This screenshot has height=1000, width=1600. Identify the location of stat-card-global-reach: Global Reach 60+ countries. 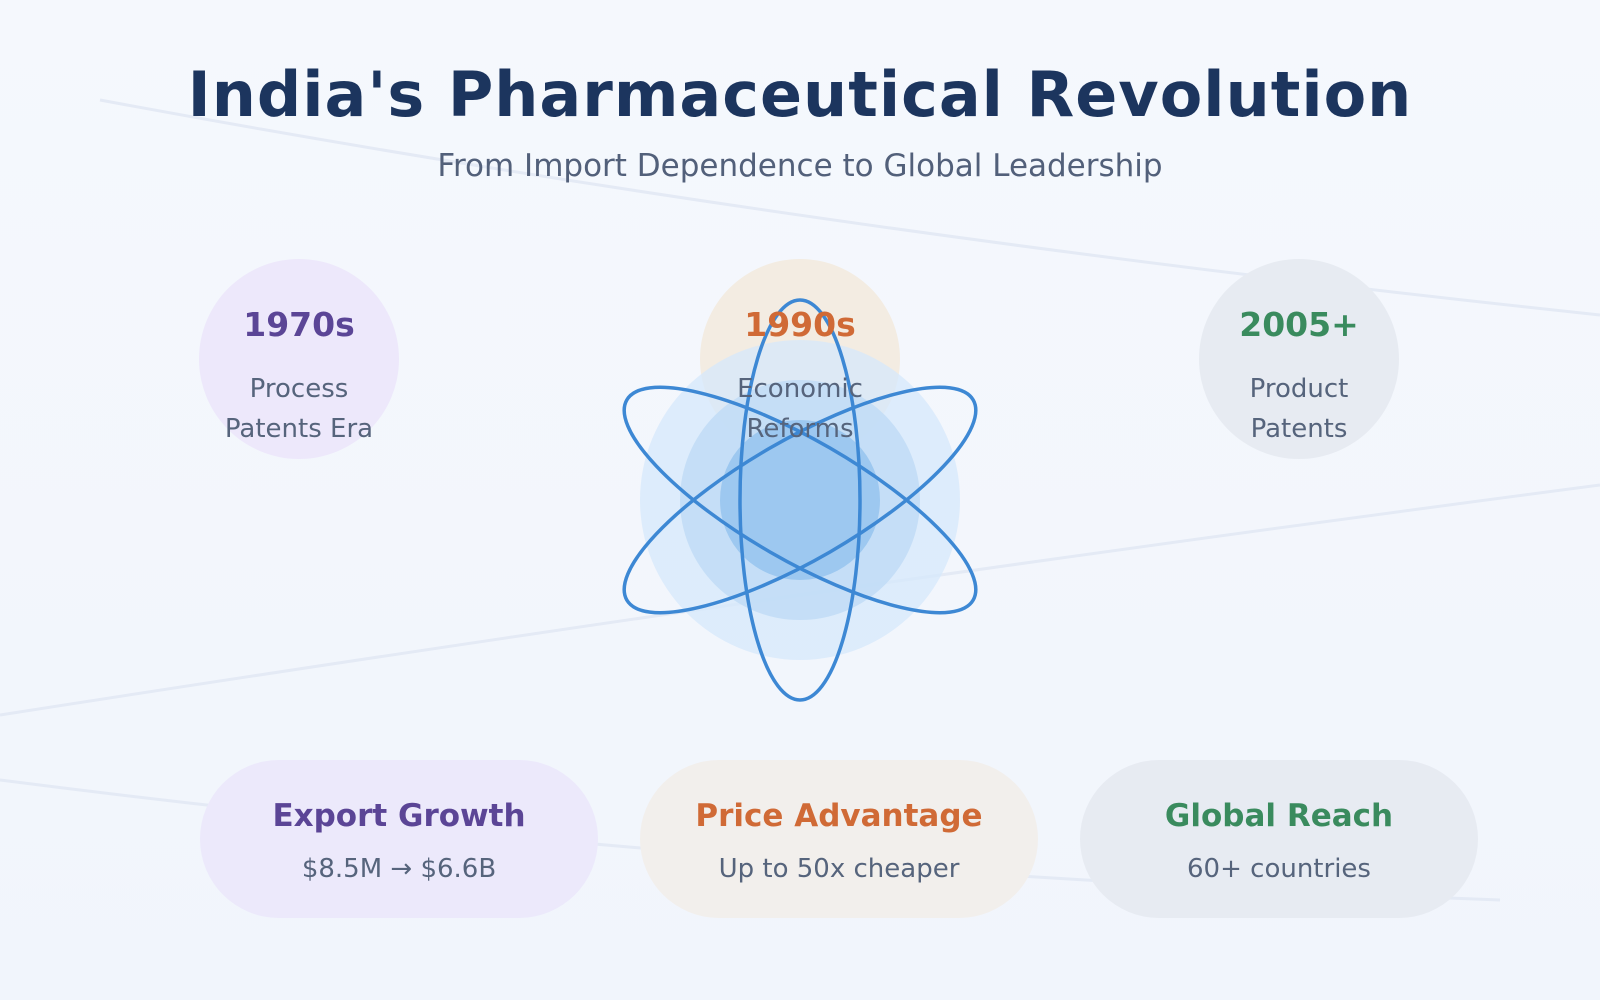
(1279, 839).